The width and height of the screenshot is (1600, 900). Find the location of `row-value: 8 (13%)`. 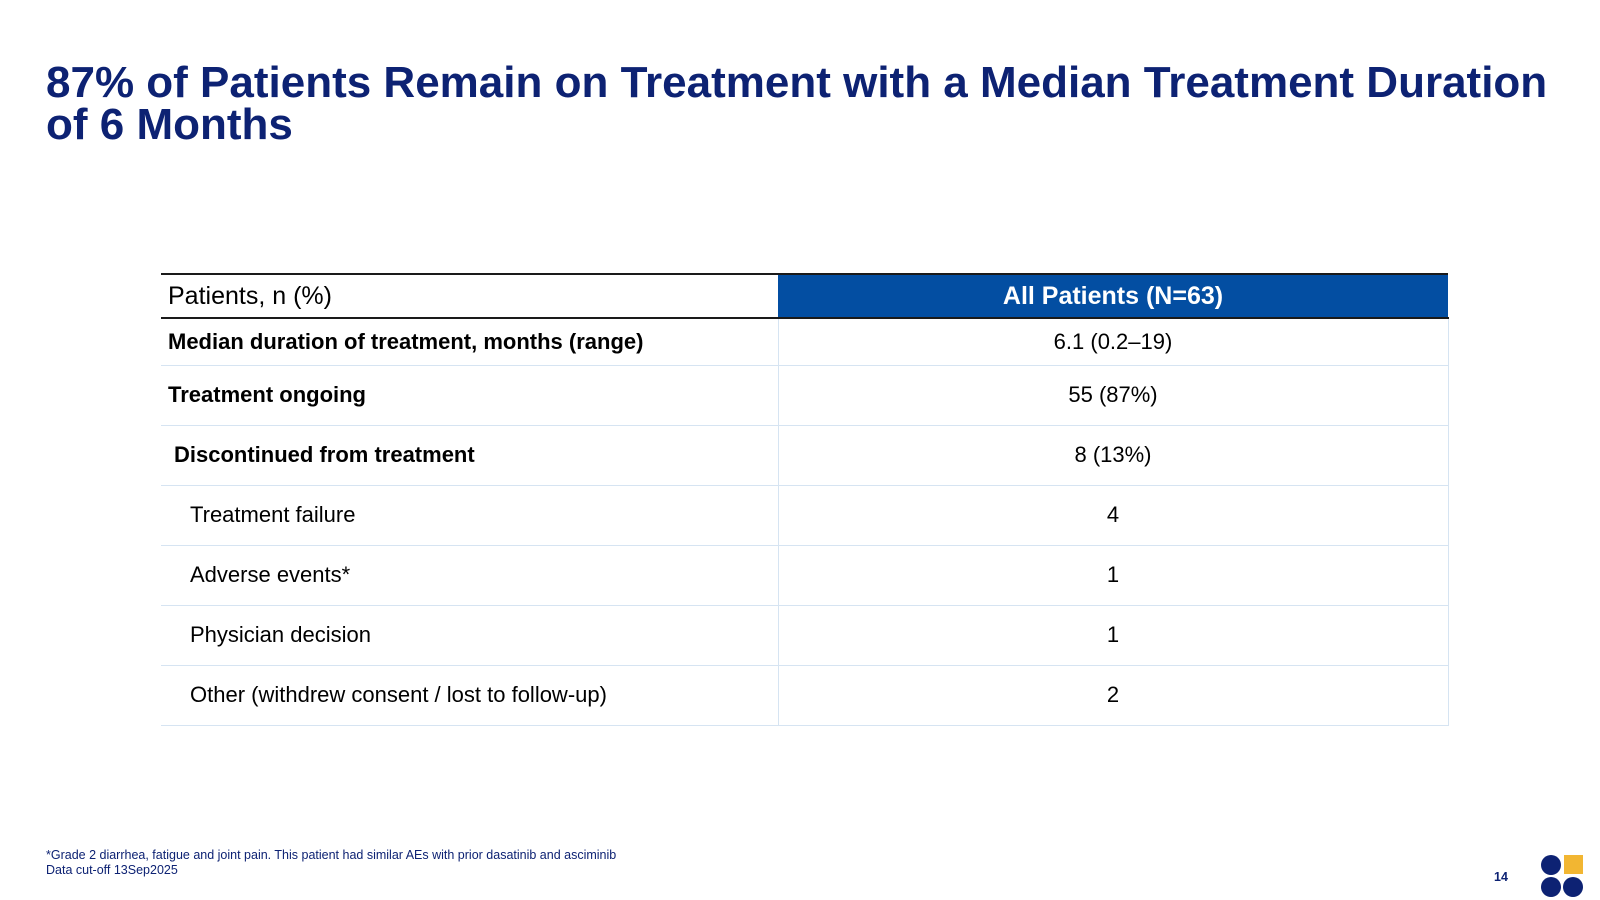

row-value: 8 (13%) is located at coordinates (1113, 455).